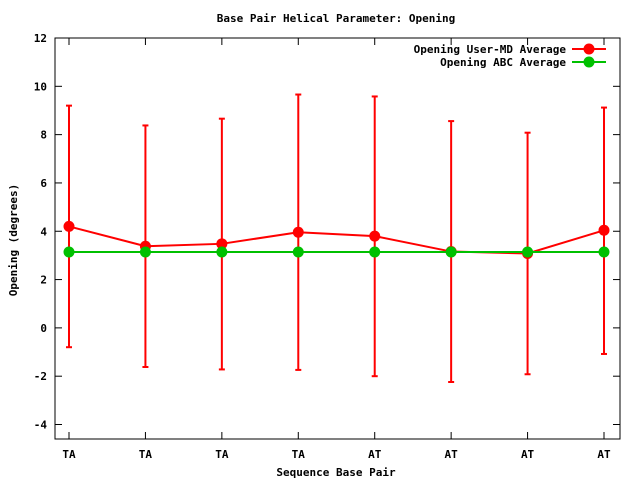 The height and width of the screenshot is (480, 640). What do you see at coordinates (43, 183) in the screenshot?
I see `y-tick-label: 6` at bounding box center [43, 183].